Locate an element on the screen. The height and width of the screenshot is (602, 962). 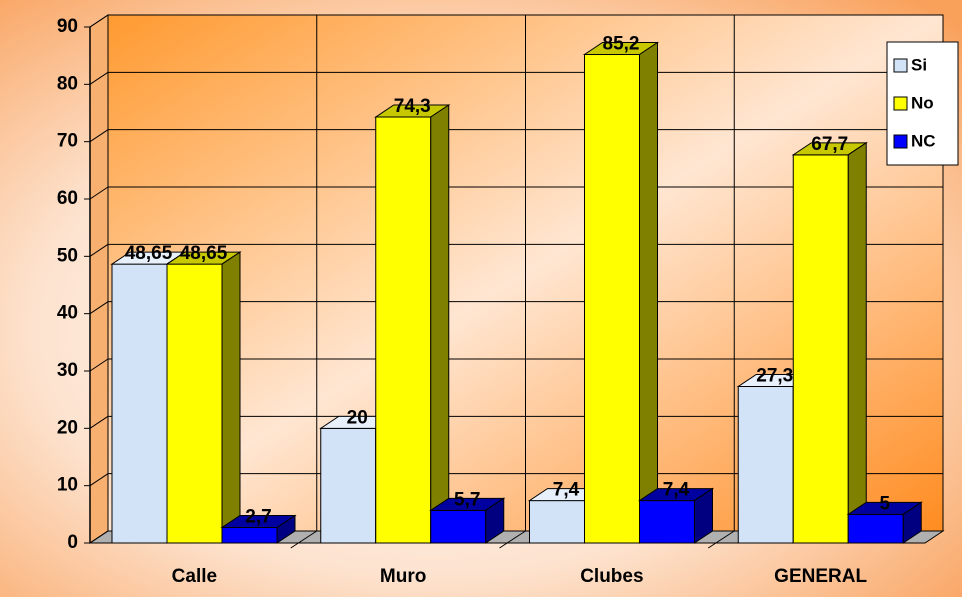
data-label: 5 is located at coordinates (884, 503).